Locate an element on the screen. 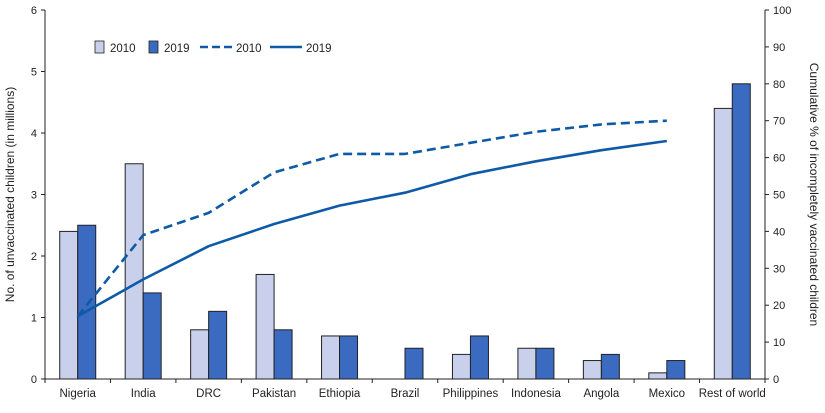 The image size is (825, 413). bar-2019-mexico is located at coordinates (676, 370).